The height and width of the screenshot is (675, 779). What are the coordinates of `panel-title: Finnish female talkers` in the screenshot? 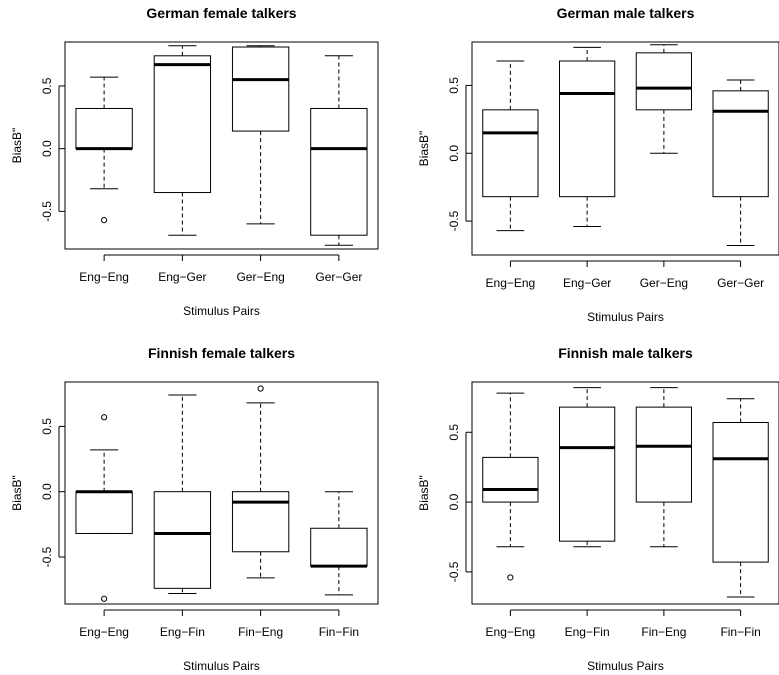 It's located at (221, 353).